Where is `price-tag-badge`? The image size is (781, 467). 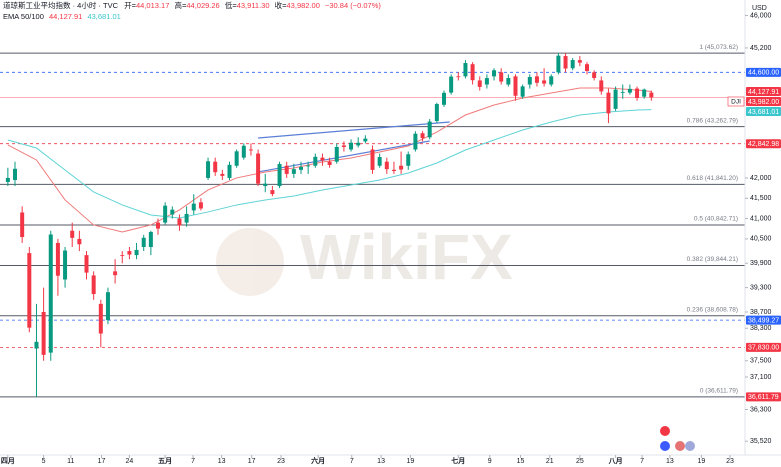 price-tag-badge is located at coordinates (736, 101).